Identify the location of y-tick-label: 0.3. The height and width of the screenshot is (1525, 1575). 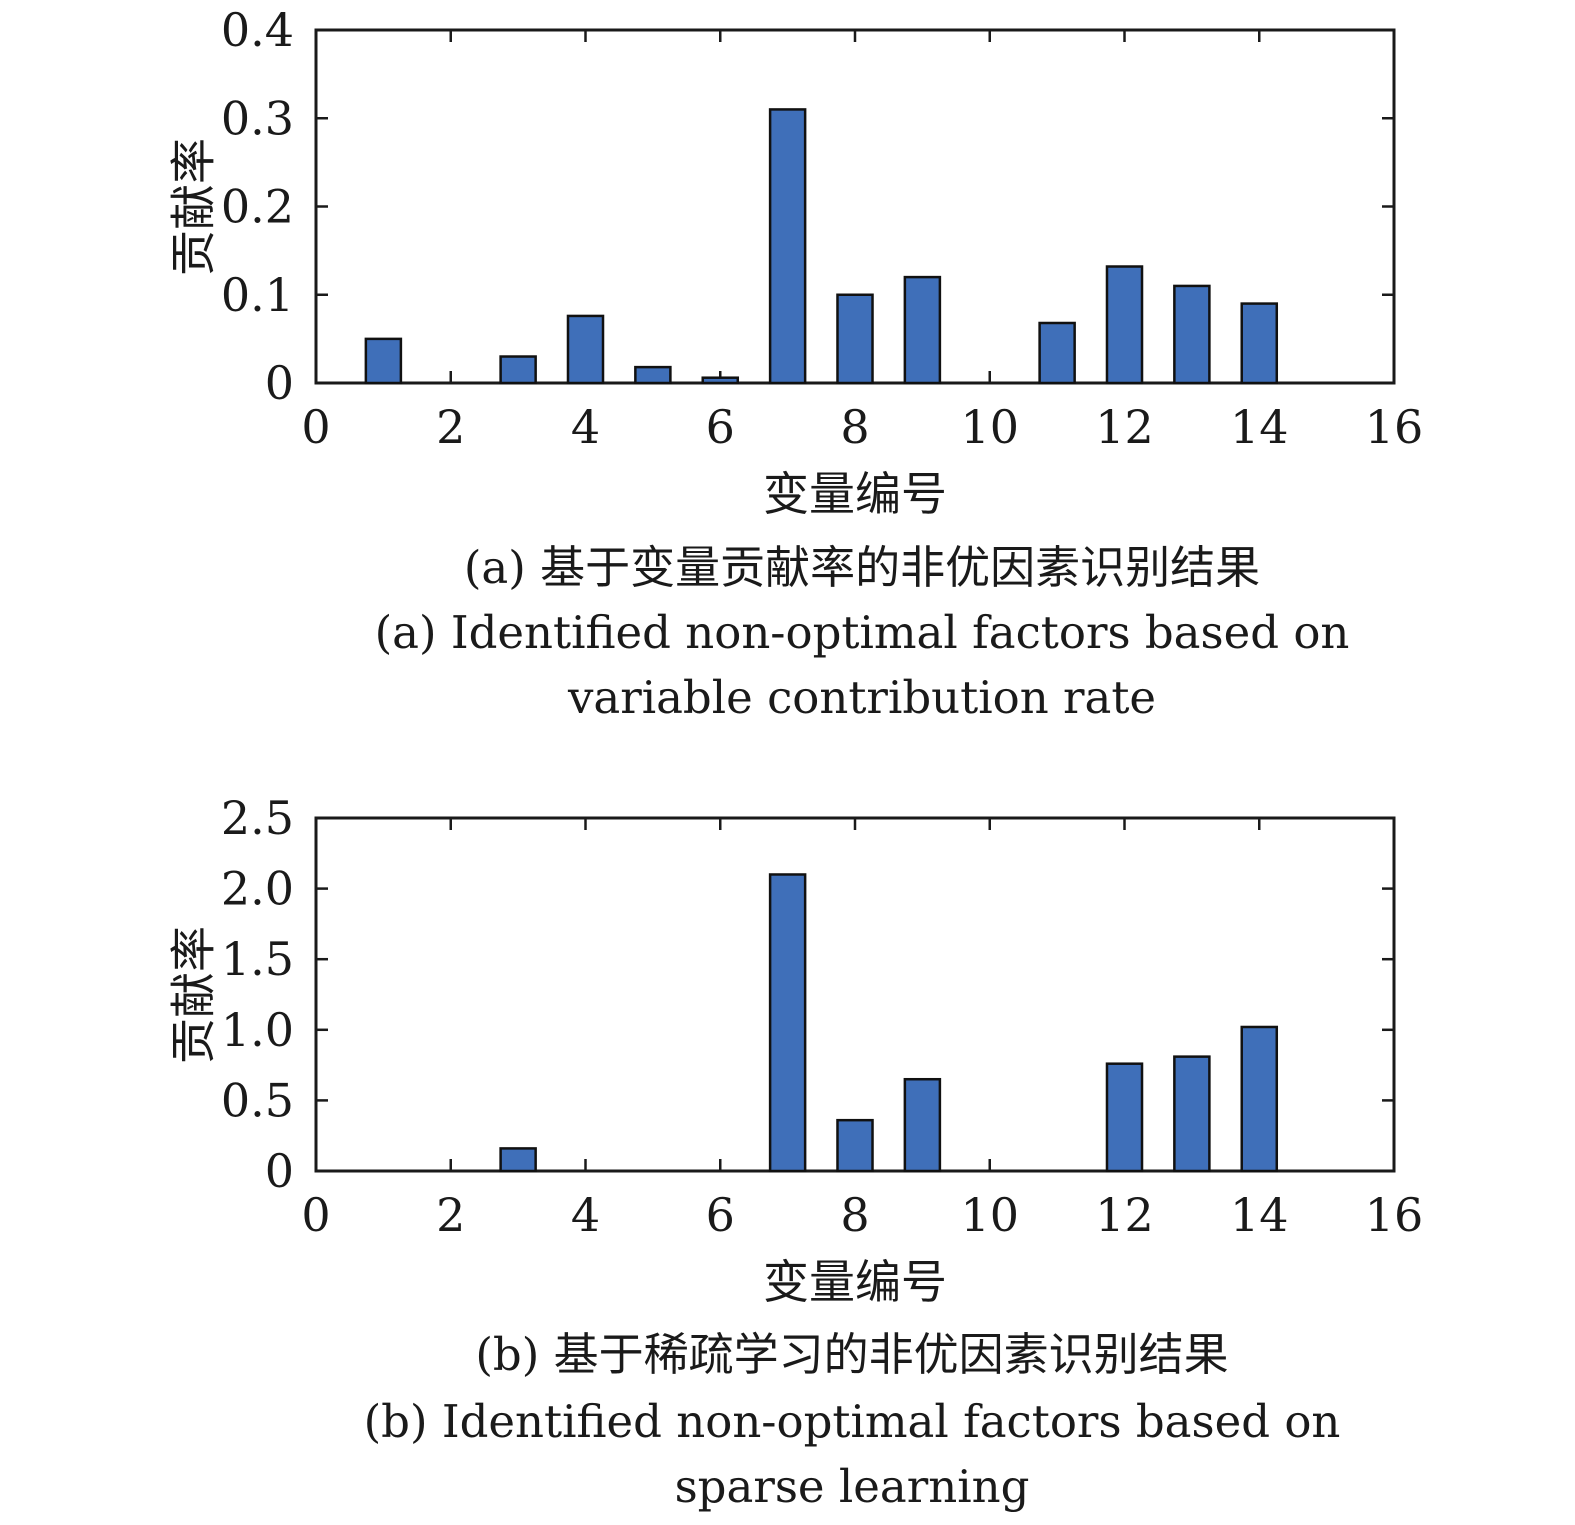
(257, 118).